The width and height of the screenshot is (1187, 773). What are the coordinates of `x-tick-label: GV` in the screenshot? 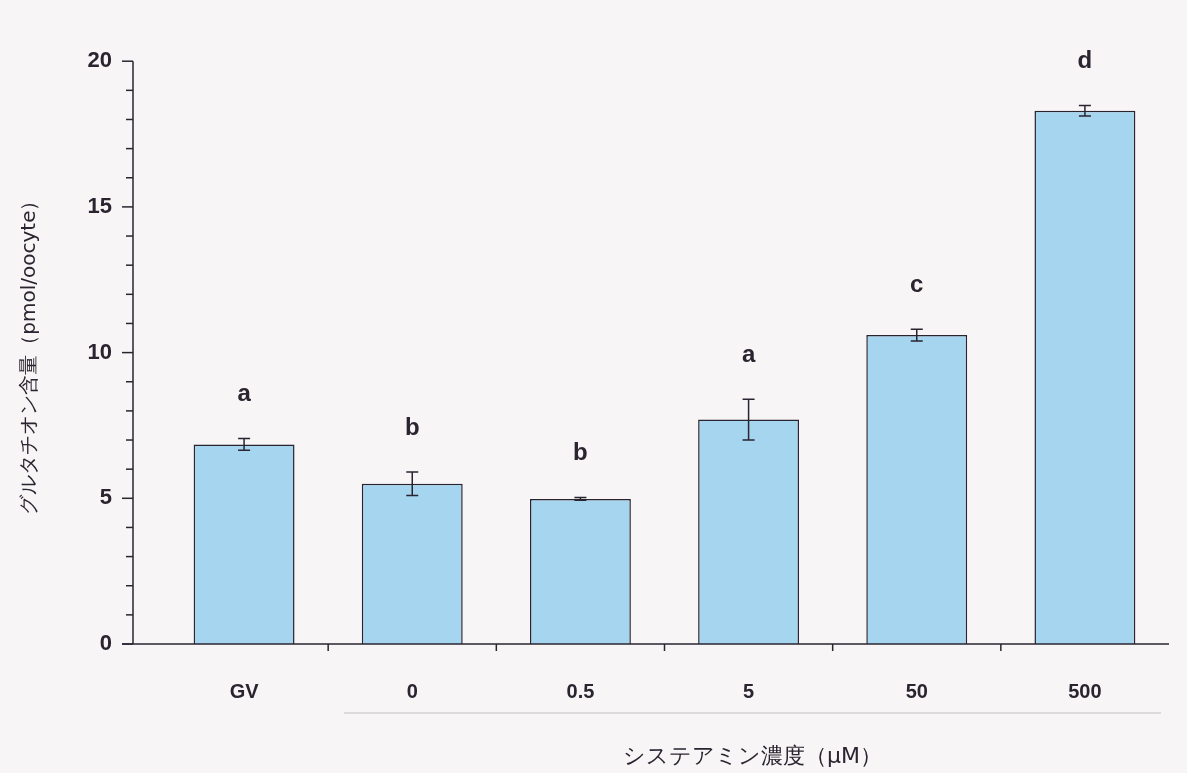 It's located at (244, 690).